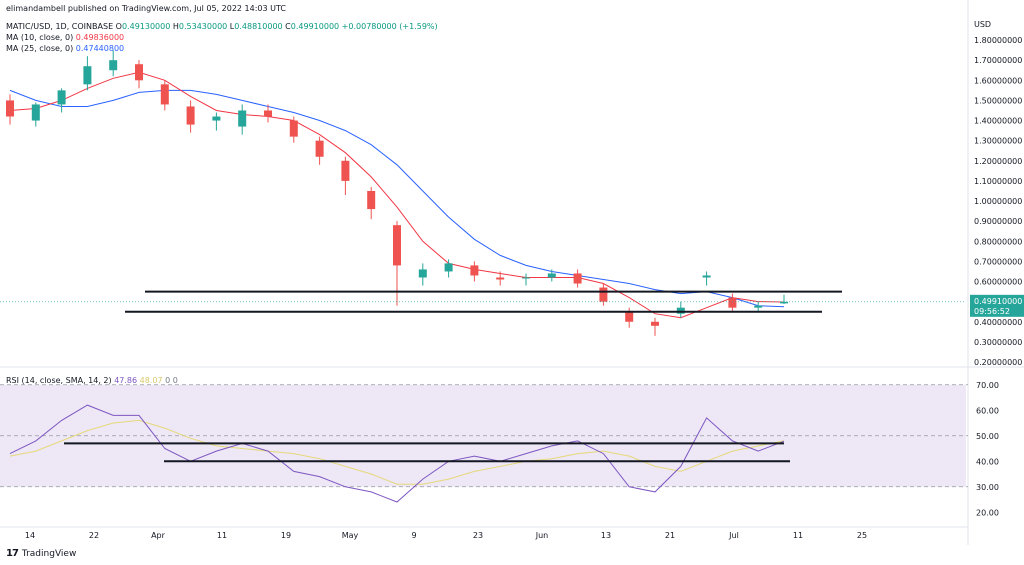  Describe the element at coordinates (998, 342) in the screenshot. I see `price-axis-label-14: 0.30000000` at that location.